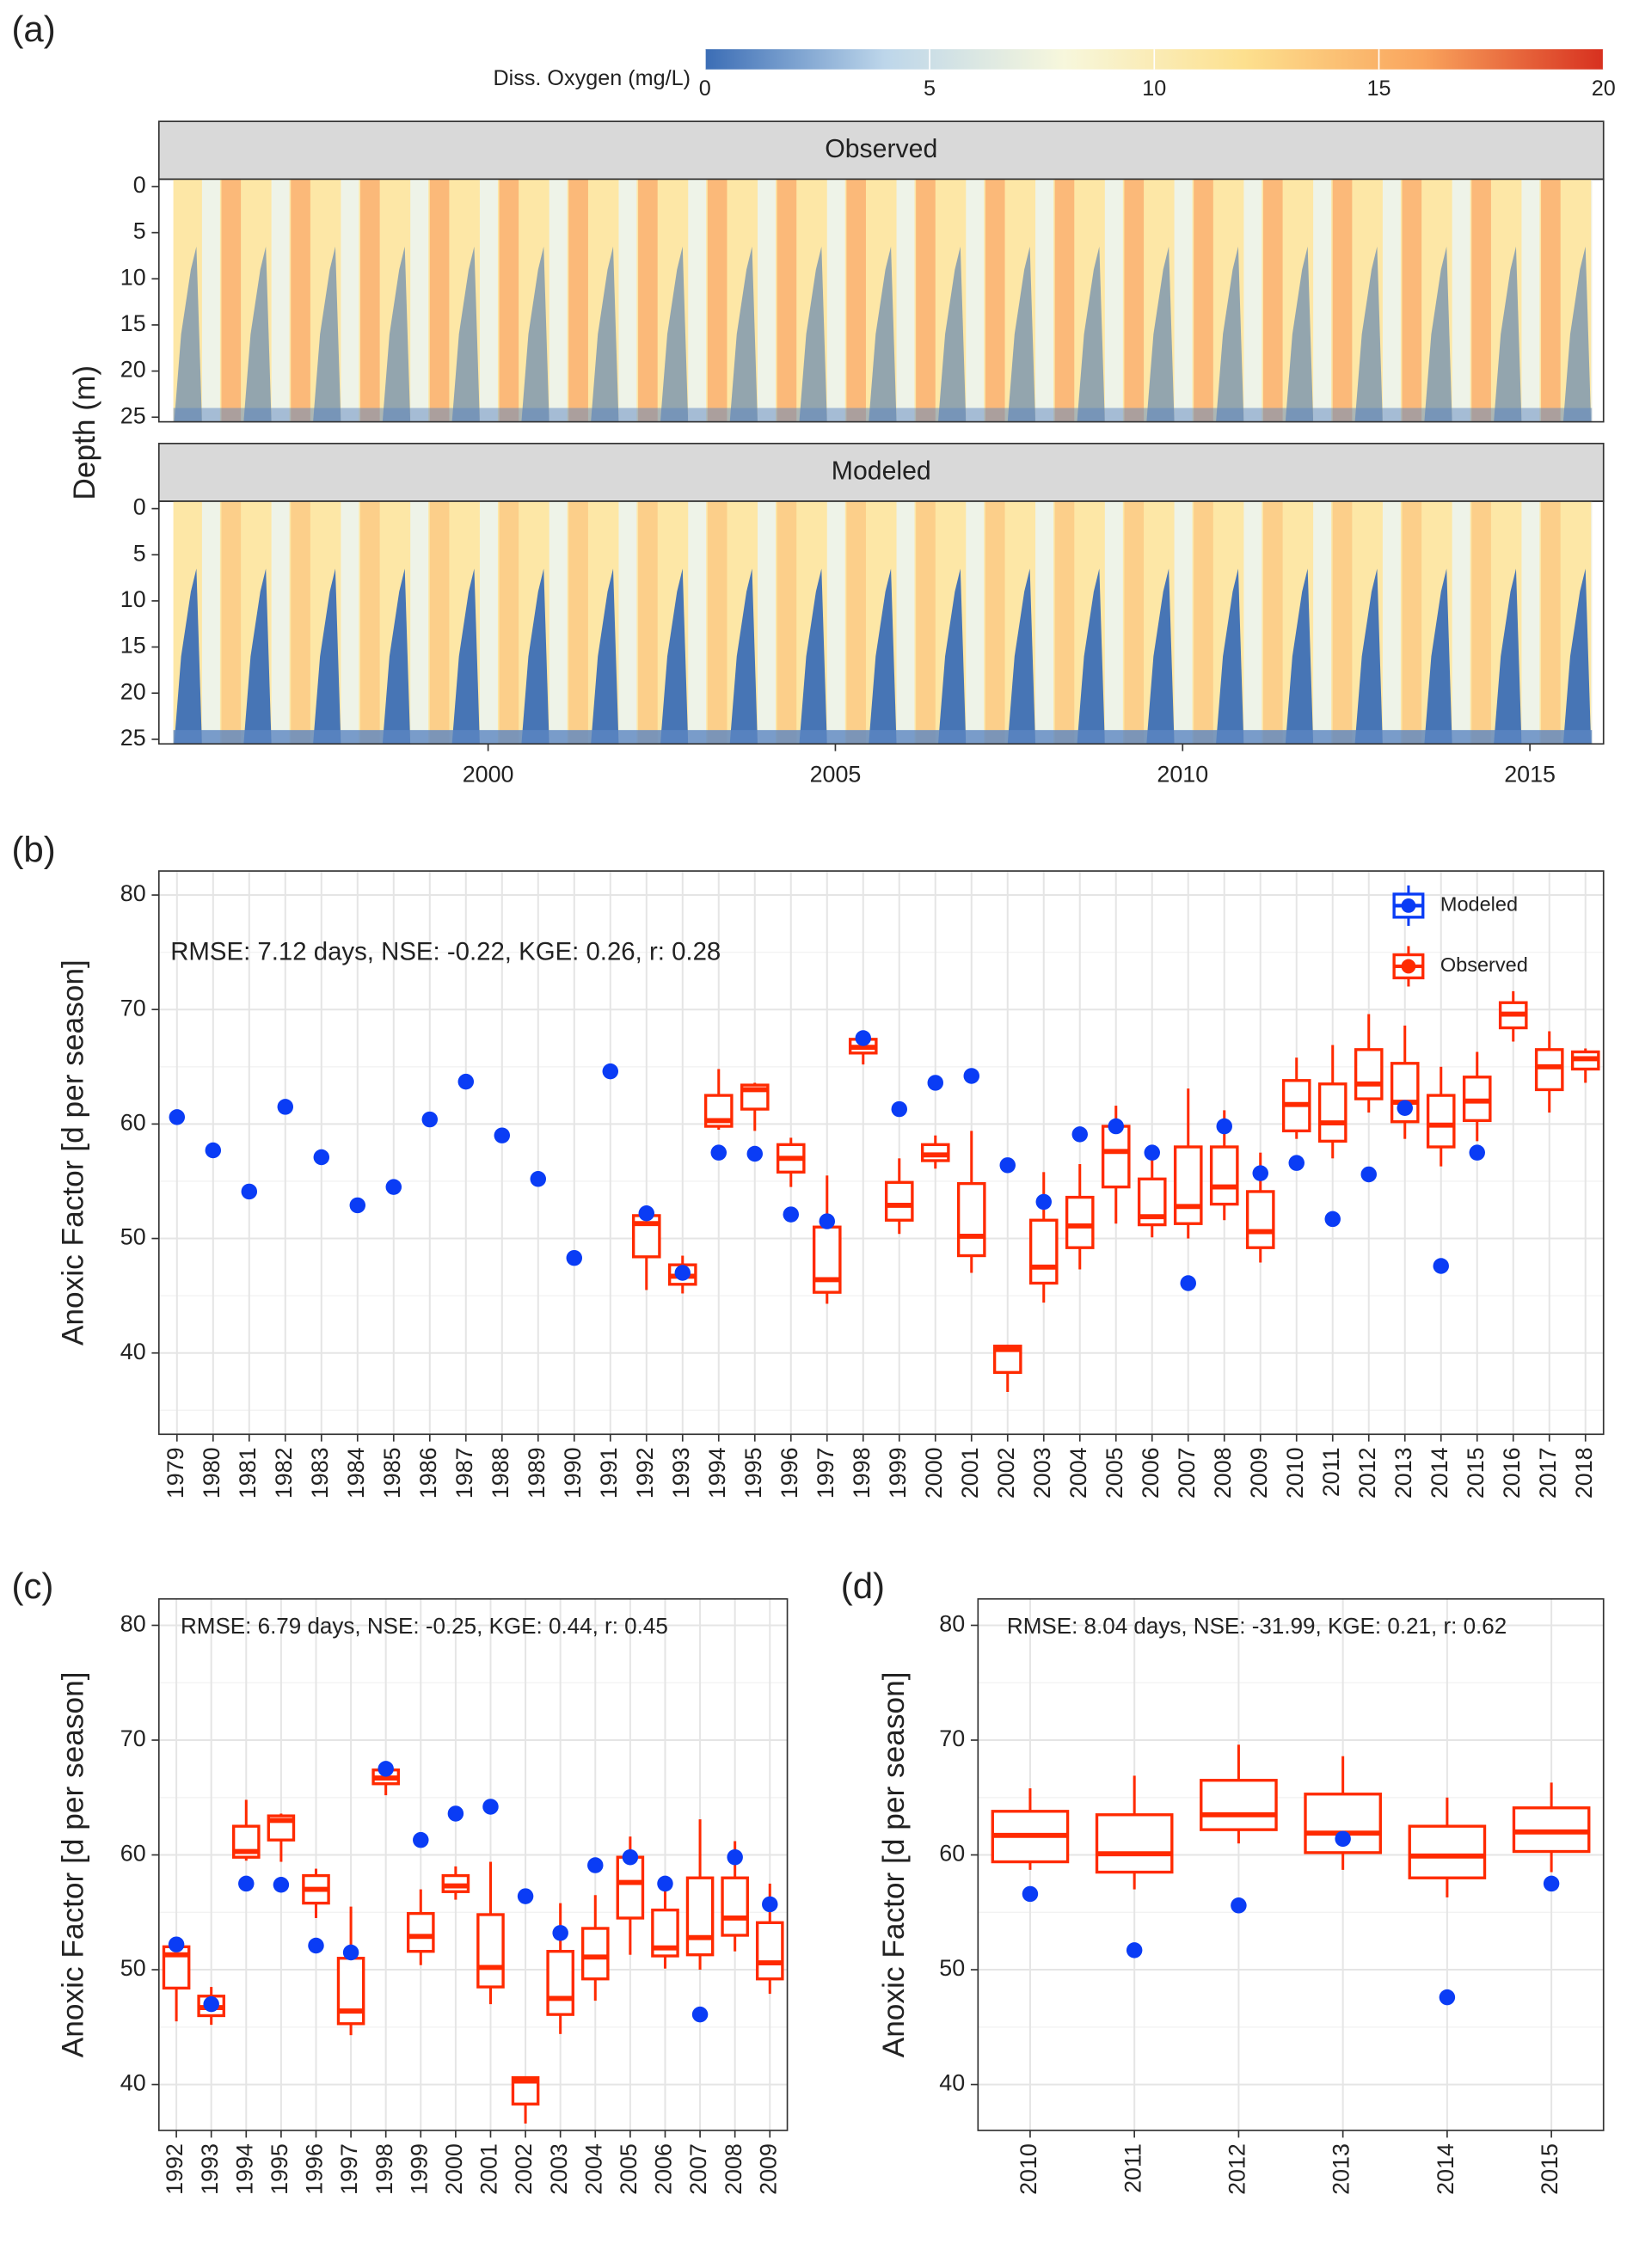 The height and width of the screenshot is (2268, 1633). I want to click on colorbar-title: Diss. Oxygen (mg/L), so click(592, 78).